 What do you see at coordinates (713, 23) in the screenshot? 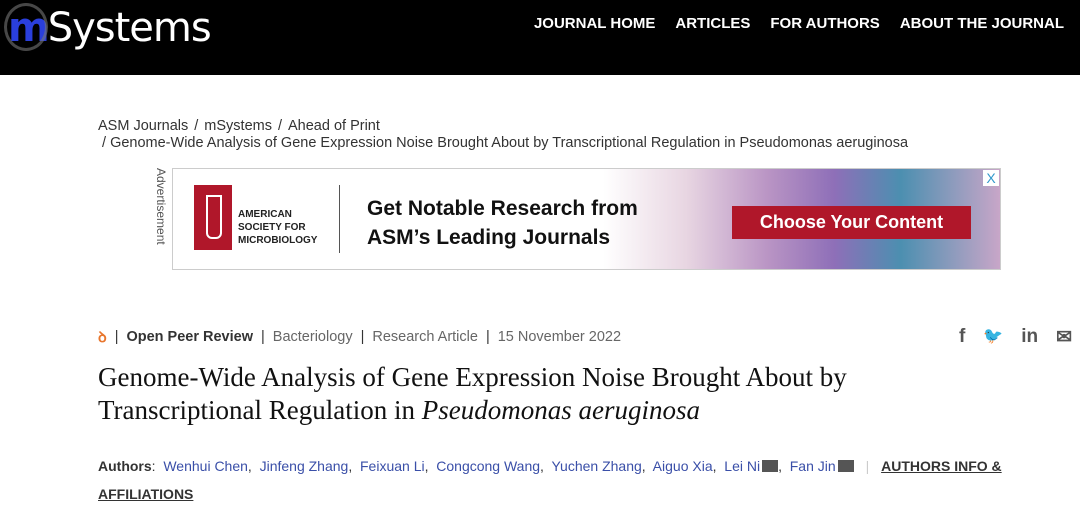
I see `nav-articles: ARTICLES` at bounding box center [713, 23].